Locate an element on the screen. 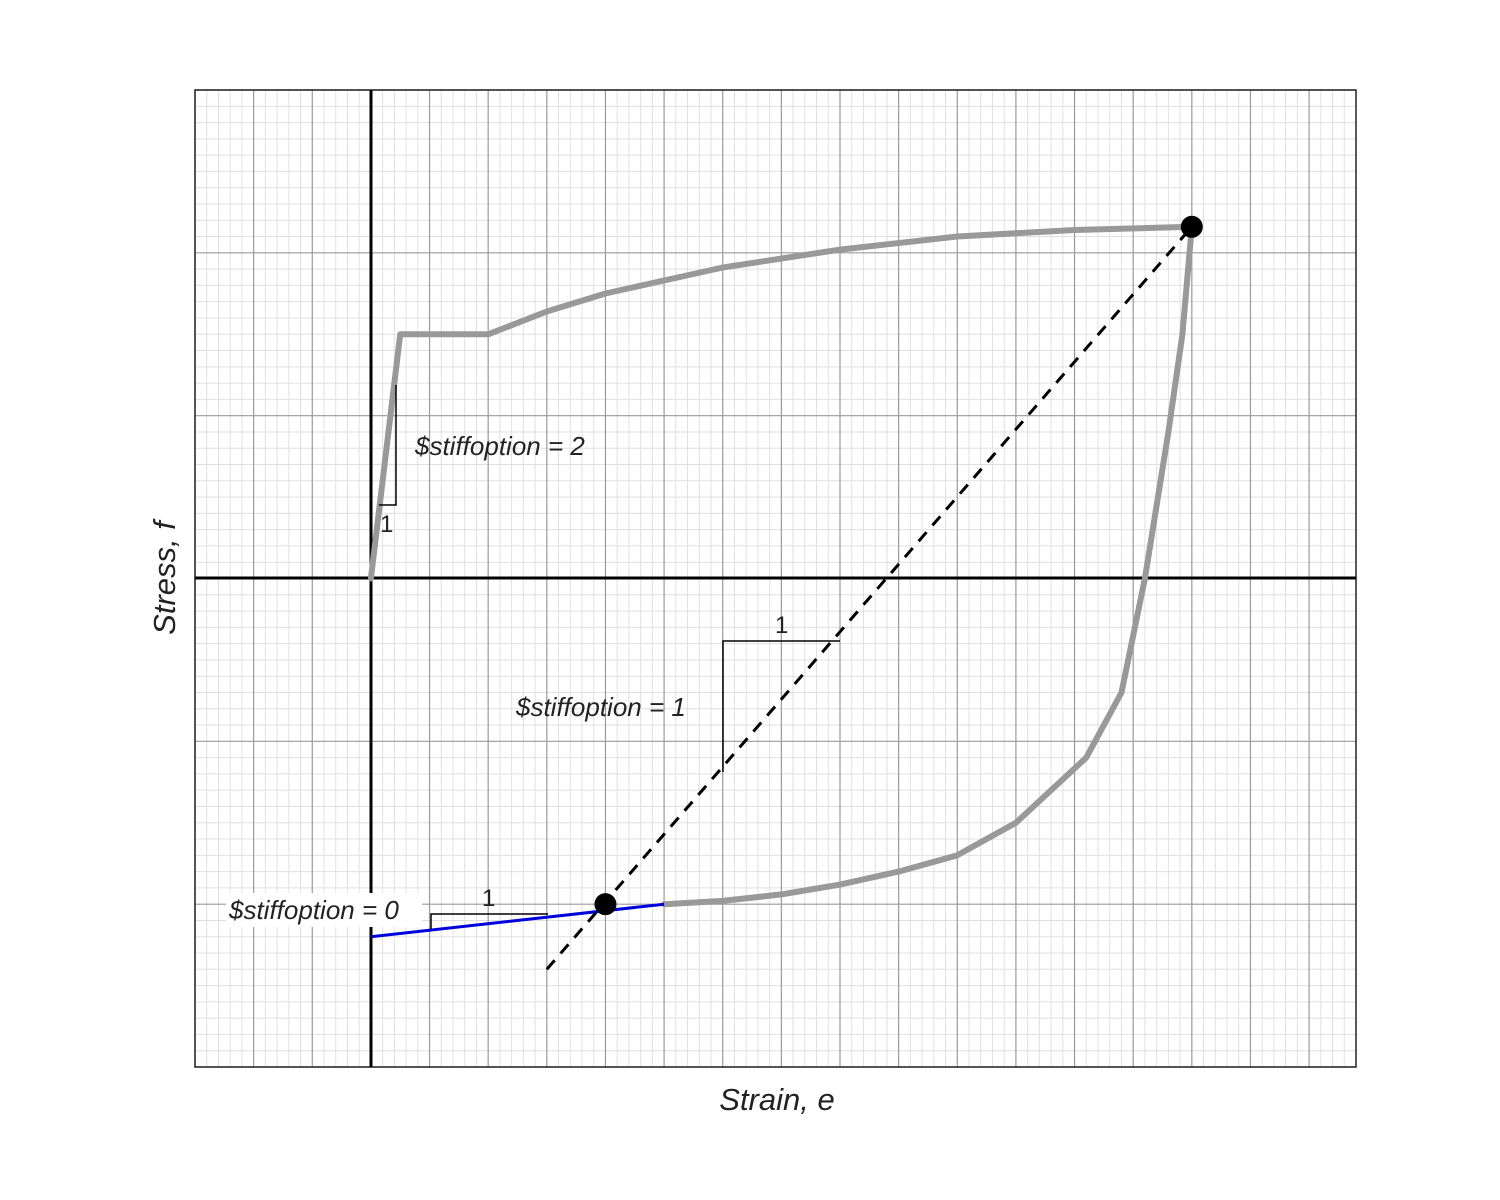  slope-triangle-stiff1 is located at coordinates (781, 706).